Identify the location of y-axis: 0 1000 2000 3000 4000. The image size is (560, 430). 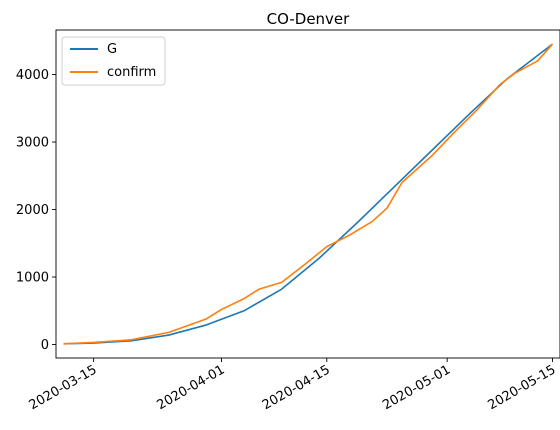
(36, 210).